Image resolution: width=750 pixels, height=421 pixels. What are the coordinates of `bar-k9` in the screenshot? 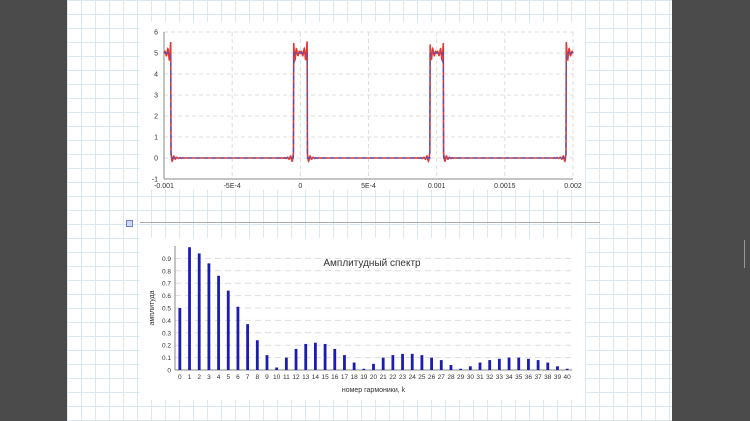 It's located at (267, 362).